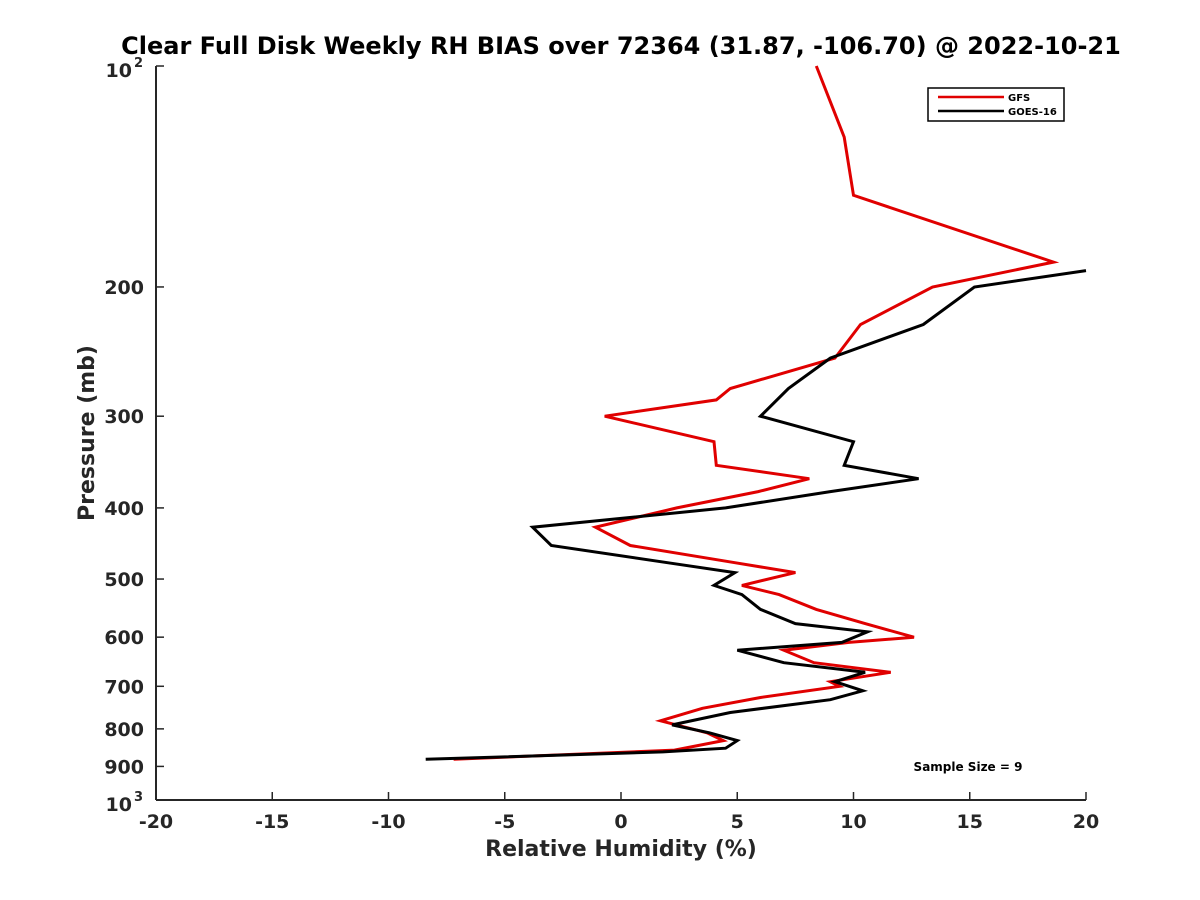  What do you see at coordinates (1032, 112) in the screenshot?
I see `legend-label-goes16: GOES-16` at bounding box center [1032, 112].